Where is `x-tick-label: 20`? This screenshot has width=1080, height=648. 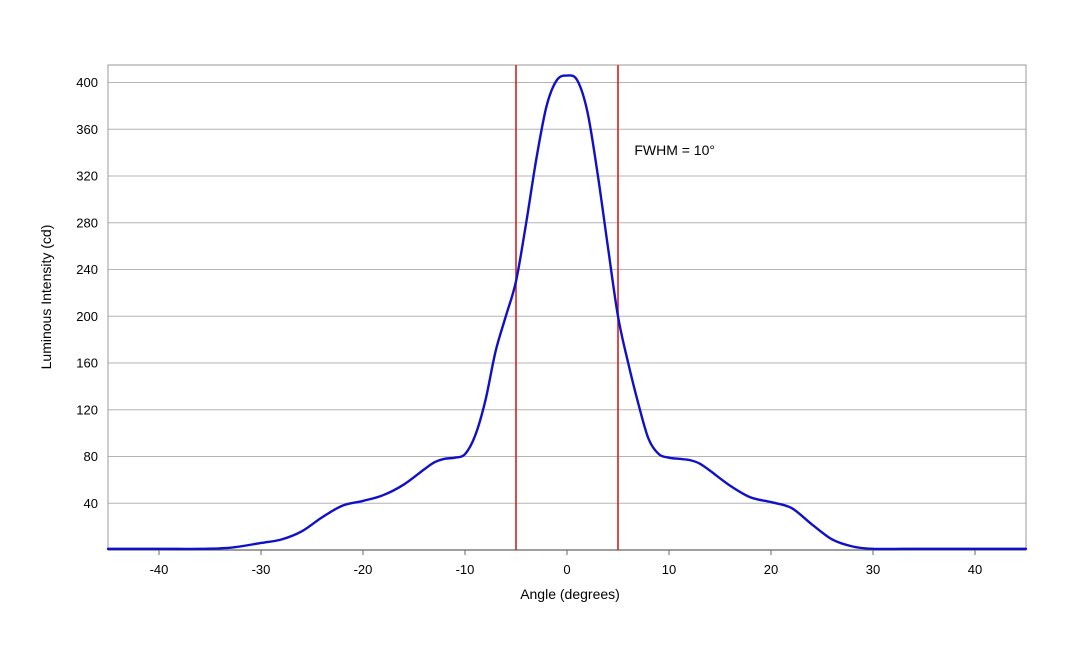 x-tick-label: 20 is located at coordinates (771, 569).